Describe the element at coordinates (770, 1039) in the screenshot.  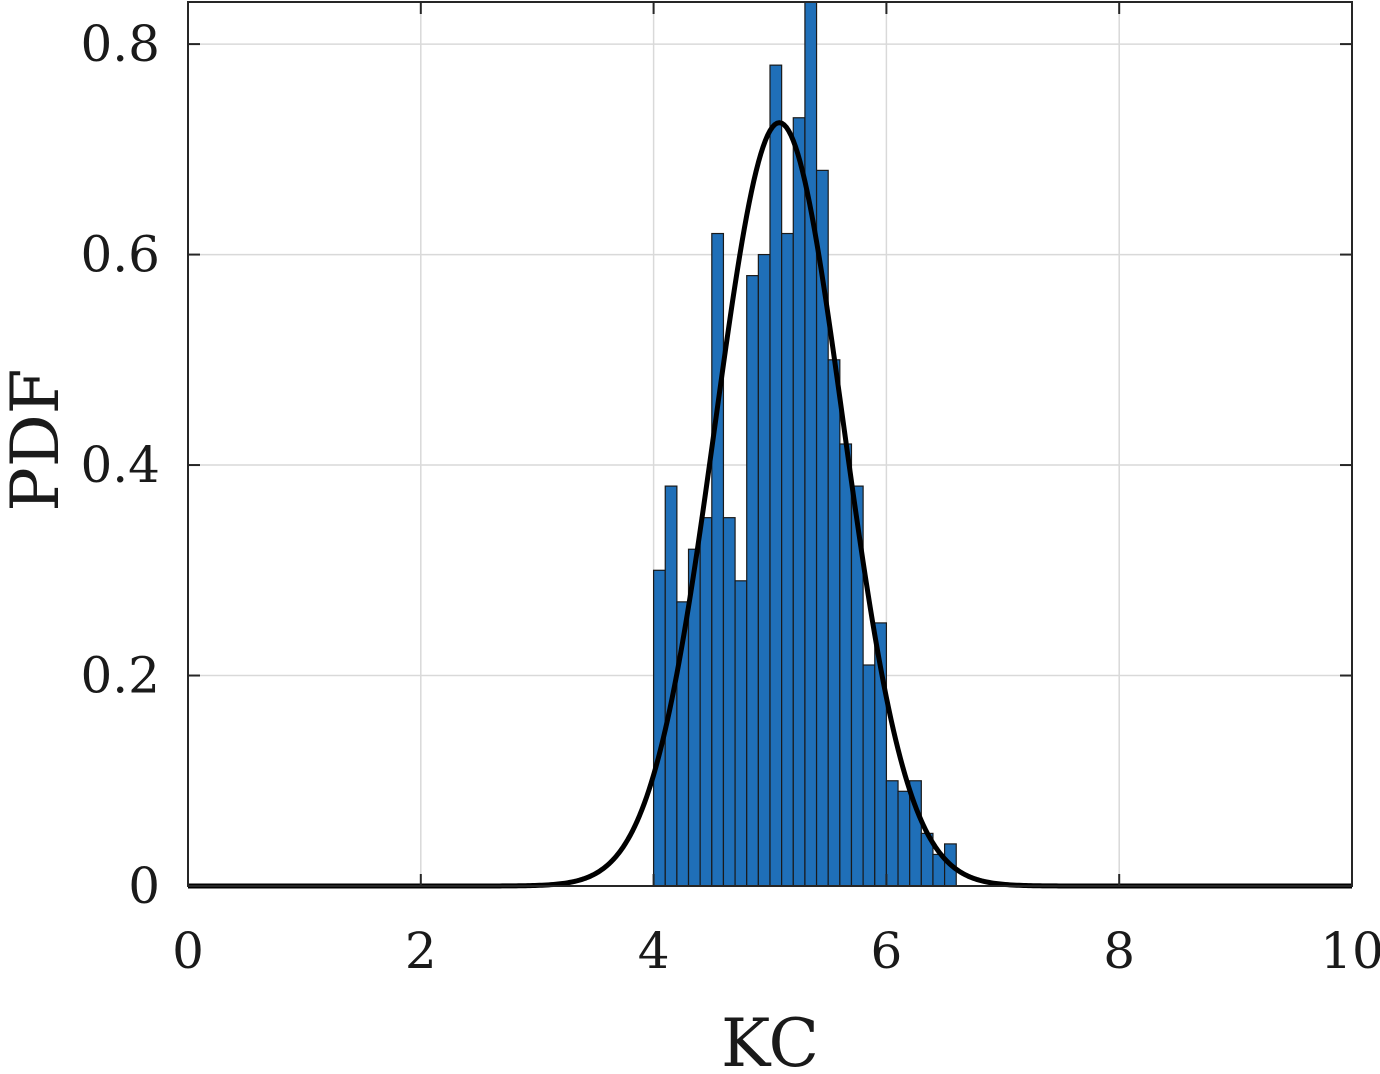
I see `x-axis-label: KC` at that location.